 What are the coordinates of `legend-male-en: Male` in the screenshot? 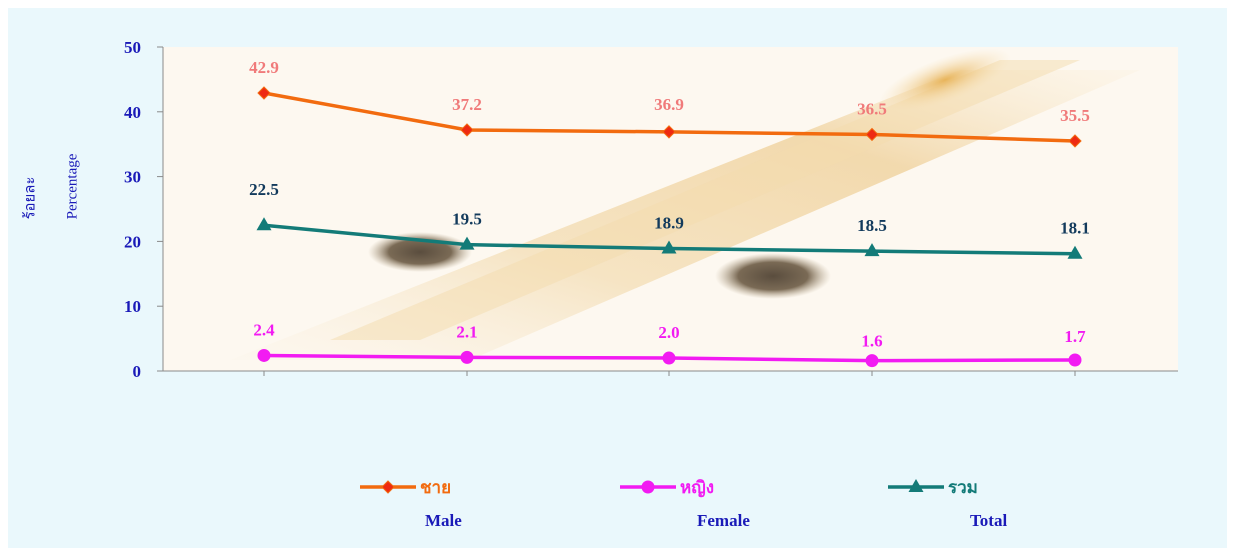 It's located at (443, 520).